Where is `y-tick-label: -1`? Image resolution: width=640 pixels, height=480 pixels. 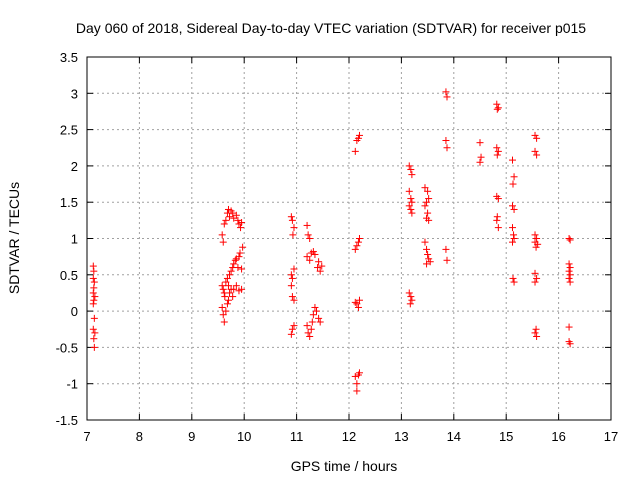 y-tick-label: -1 is located at coordinates (72, 384).